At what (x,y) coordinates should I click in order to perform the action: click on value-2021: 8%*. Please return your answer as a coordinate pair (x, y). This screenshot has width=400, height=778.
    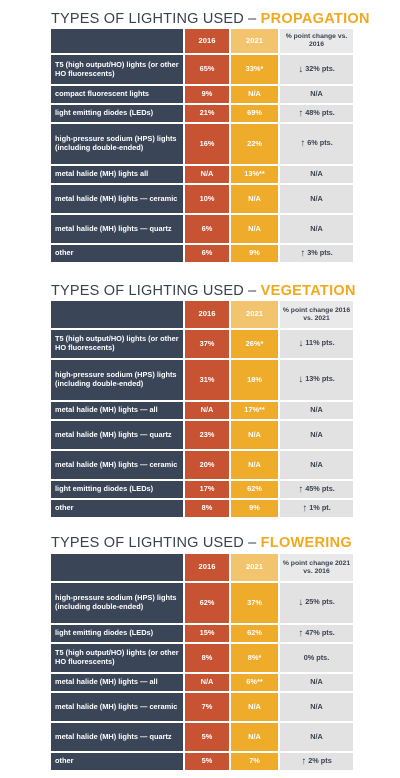
    Looking at the image, I should click on (253, 658).